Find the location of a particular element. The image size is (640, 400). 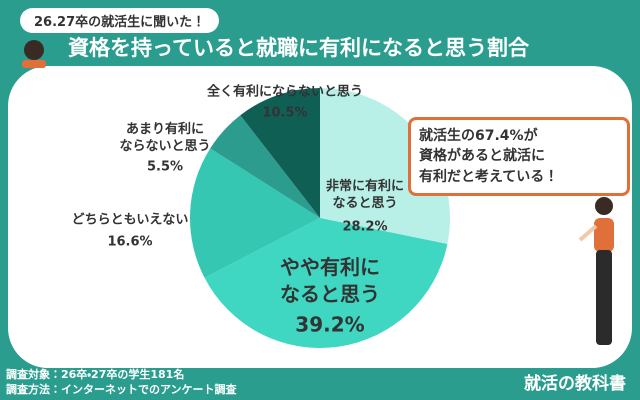

slice-label: 非常に有利に なると思う is located at coordinates (365, 195).